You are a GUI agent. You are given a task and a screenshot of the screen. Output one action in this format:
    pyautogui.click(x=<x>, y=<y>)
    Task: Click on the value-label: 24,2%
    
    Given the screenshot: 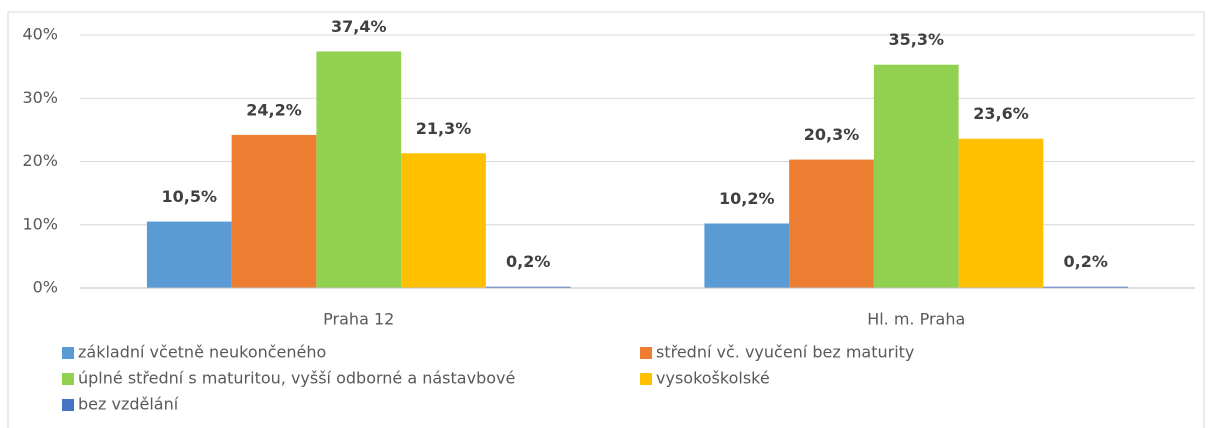 What is the action you would take?
    pyautogui.click(x=274, y=109)
    